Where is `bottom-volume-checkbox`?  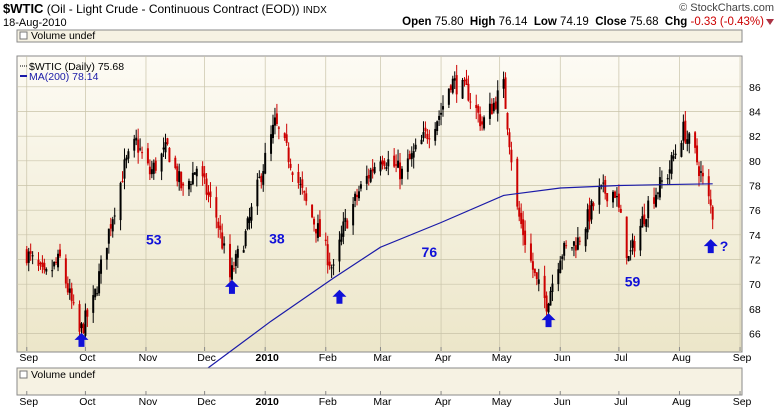
bottom-volume-checkbox is located at coordinates (23, 374).